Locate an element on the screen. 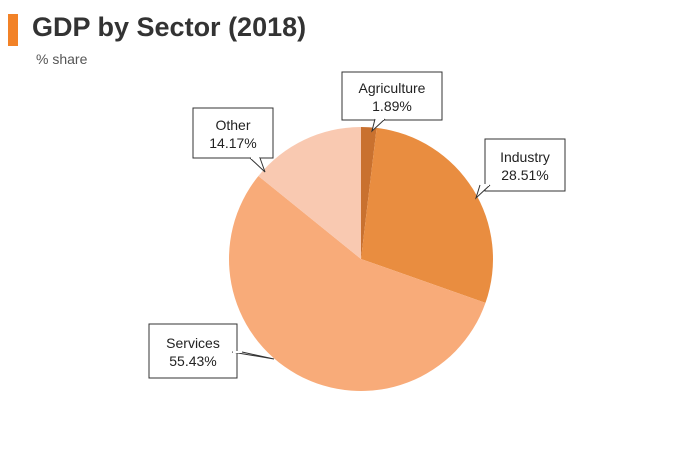 The image size is (700, 450). slice-label: Services is located at coordinates (193, 343).